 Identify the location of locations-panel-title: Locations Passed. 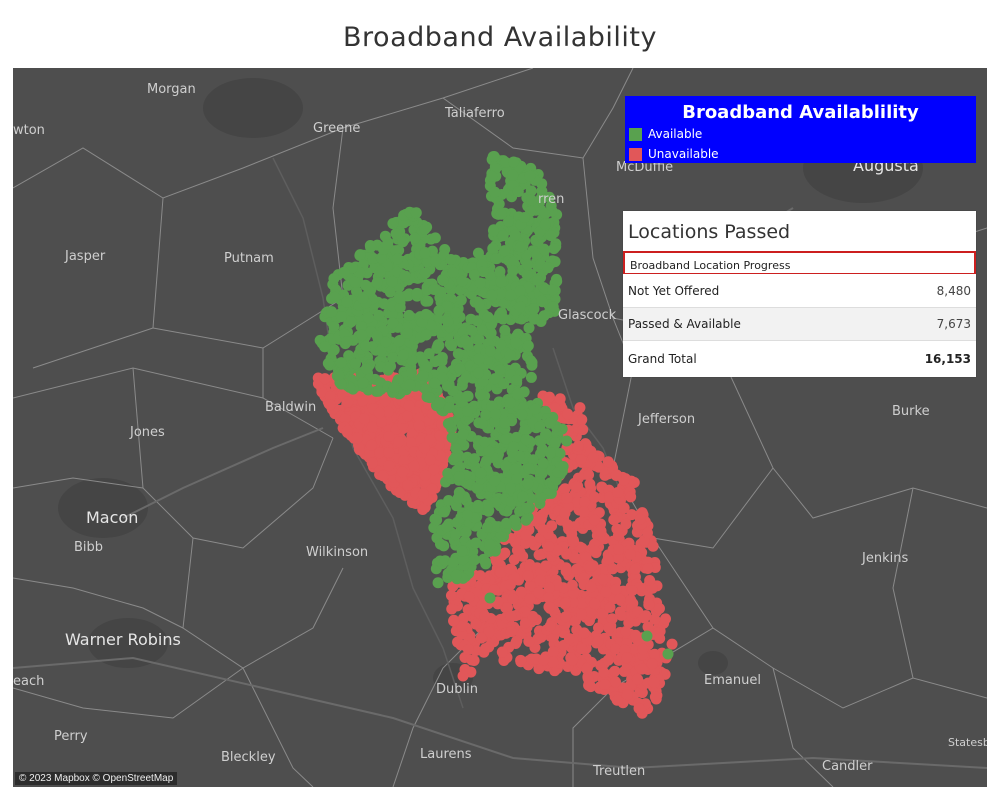
(709, 232).